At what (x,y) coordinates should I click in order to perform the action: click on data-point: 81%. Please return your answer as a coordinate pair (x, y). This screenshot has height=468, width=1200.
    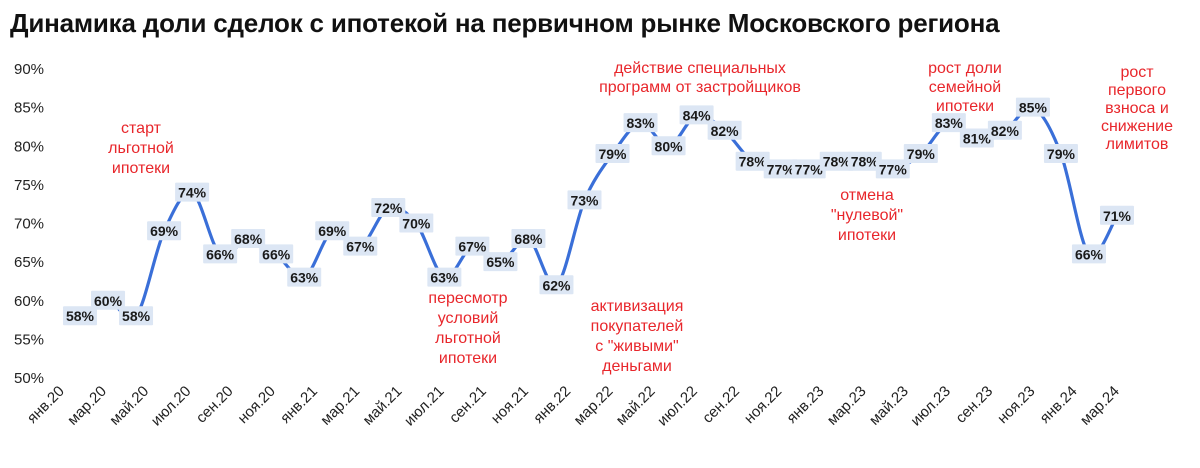
    Looking at the image, I should click on (976, 138).